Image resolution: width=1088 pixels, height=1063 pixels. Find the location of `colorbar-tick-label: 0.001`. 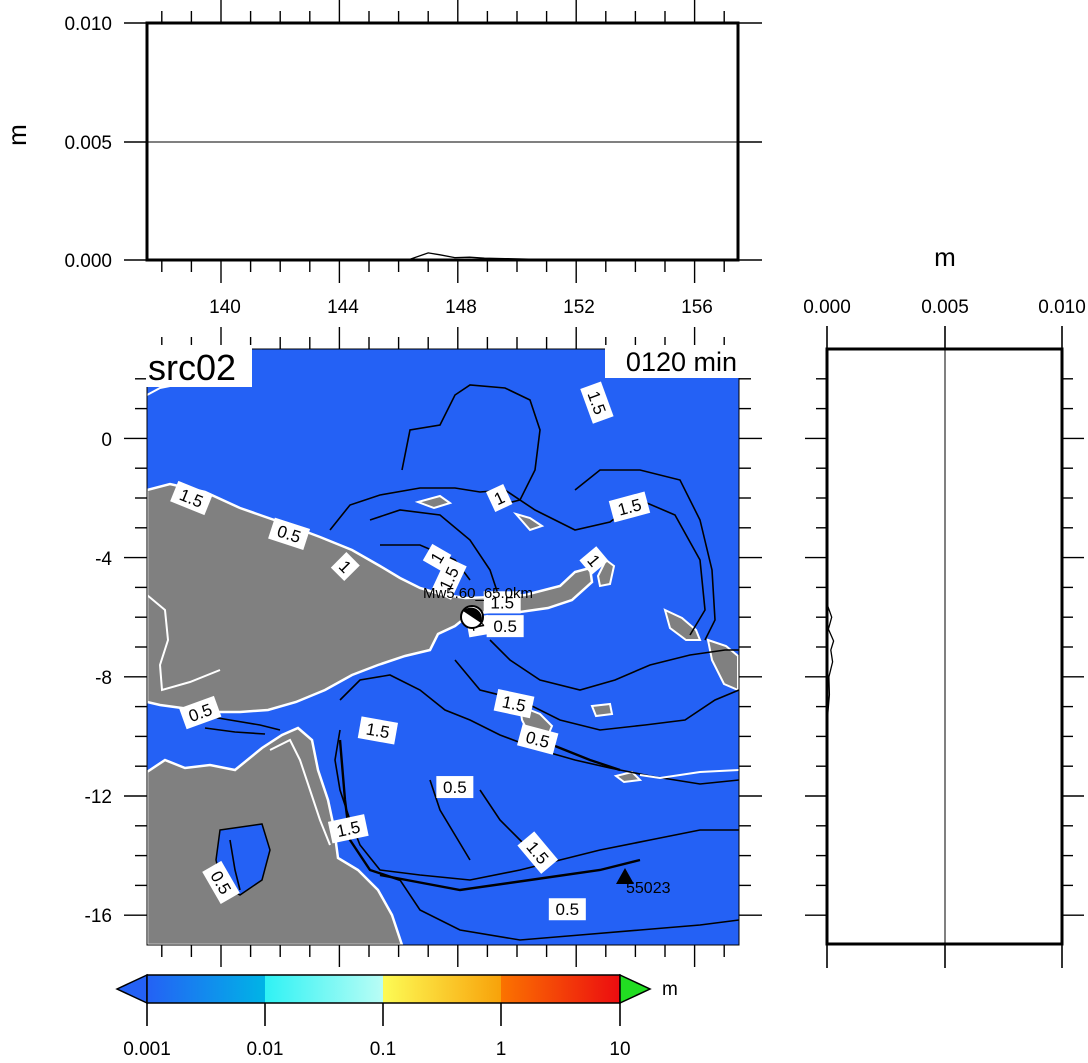

colorbar-tick-label: 0.001 is located at coordinates (147, 1049).